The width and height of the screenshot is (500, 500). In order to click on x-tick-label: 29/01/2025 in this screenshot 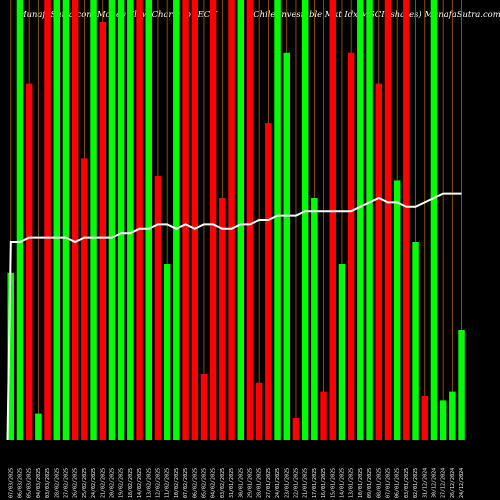, I will do `click(250, 483)`.